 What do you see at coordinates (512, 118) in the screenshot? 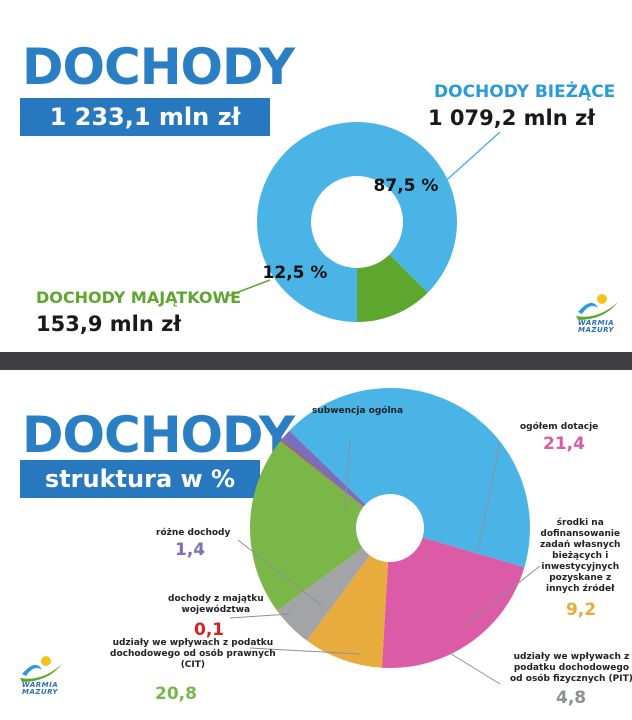
I see `current-income-value: 1 079,2 mln zł` at bounding box center [512, 118].